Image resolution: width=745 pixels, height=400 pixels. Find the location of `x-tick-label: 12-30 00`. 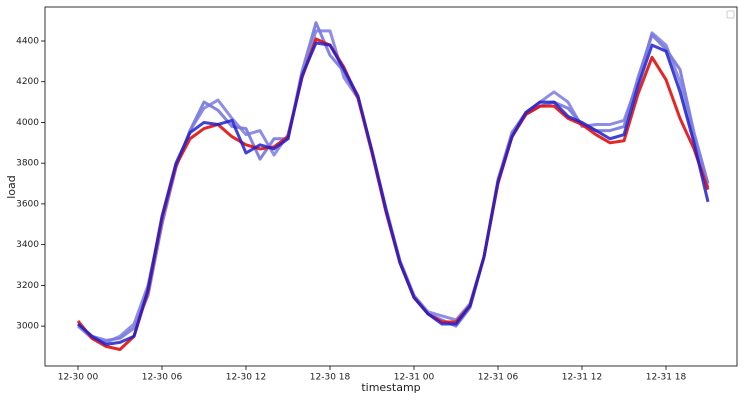

x-tick-label: 12-30 00 is located at coordinates (78, 378).